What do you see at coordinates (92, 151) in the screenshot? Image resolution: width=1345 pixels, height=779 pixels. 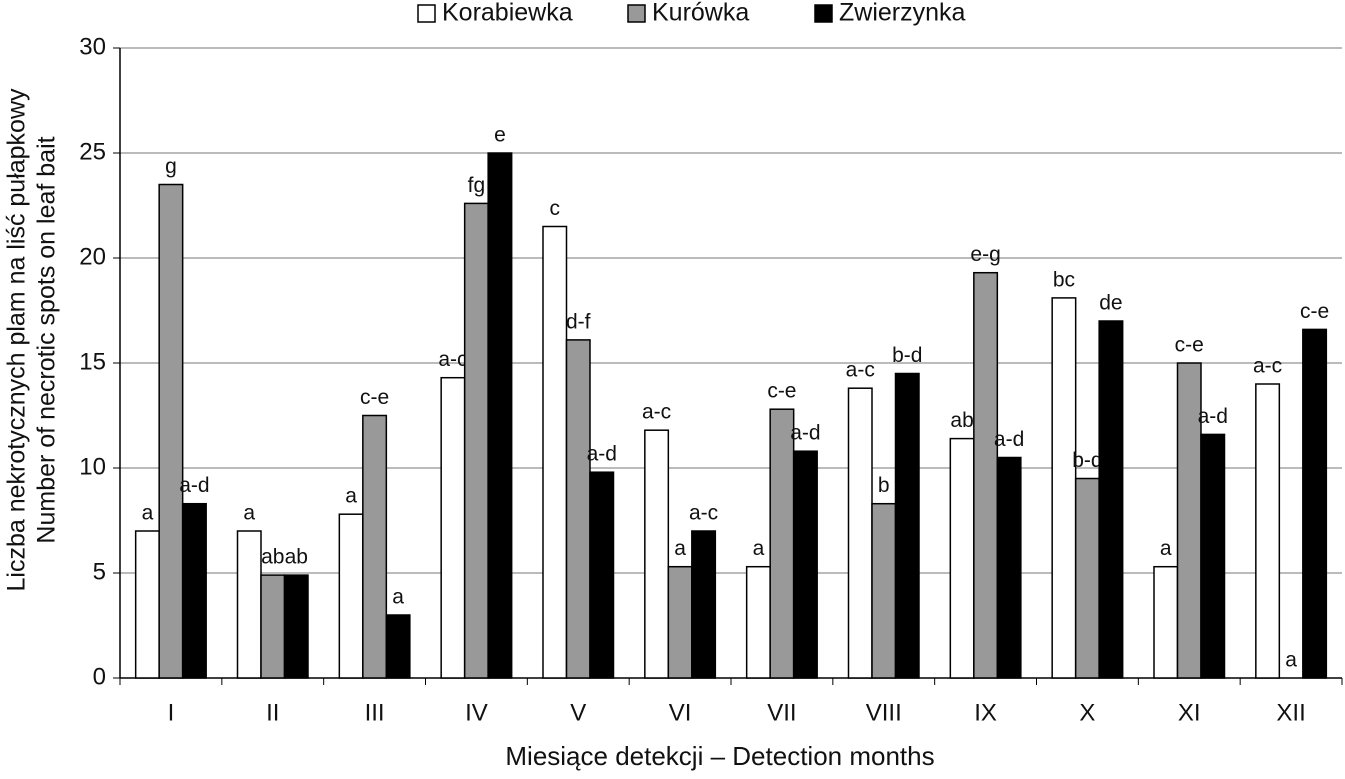 I see `y-tick-label: 25` at bounding box center [92, 151].